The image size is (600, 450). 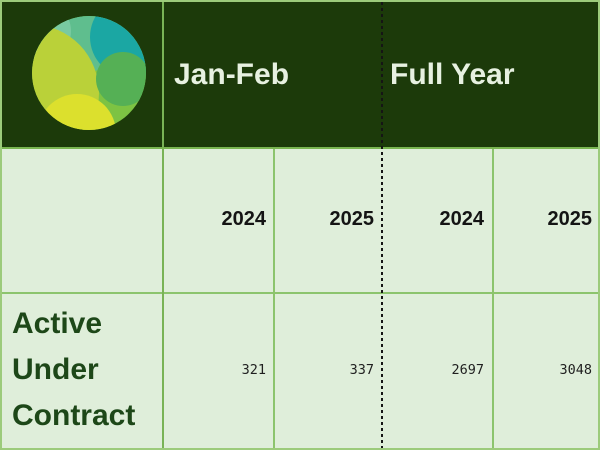 What do you see at coordinates (163, 225) in the screenshot?
I see `grid-vline-logo-column` at bounding box center [163, 225].